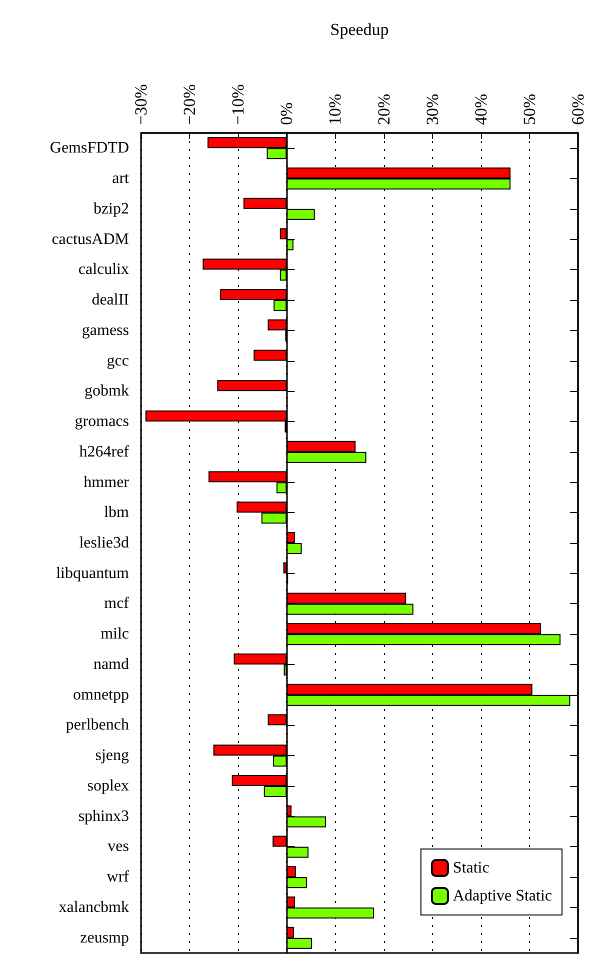 This screenshot has width=592, height=965. I want to click on y-tick-label: wrf, so click(118, 877).